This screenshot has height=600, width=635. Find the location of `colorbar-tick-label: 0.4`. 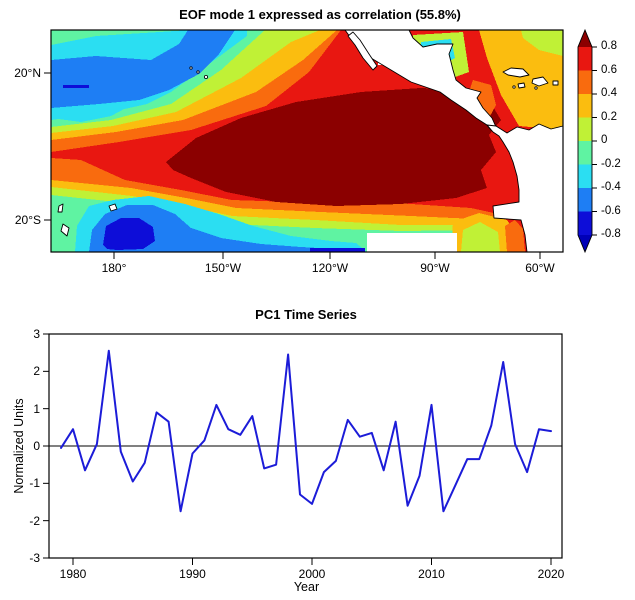

colorbar-tick-label: 0.4 is located at coordinates (609, 93).